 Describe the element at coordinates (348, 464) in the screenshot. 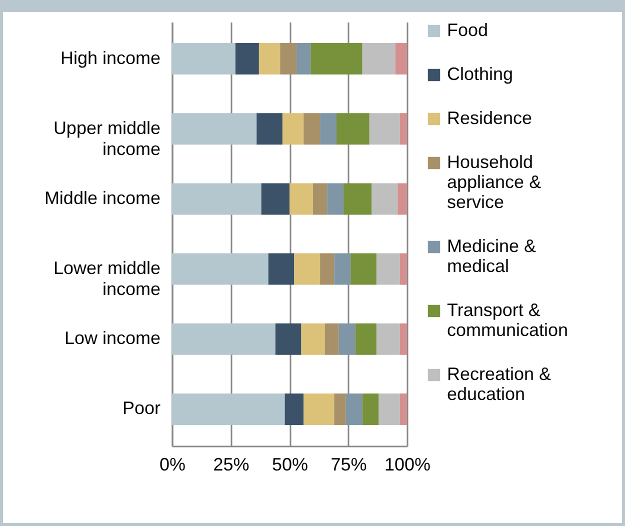

I see `x-tick-label: 75%` at that location.